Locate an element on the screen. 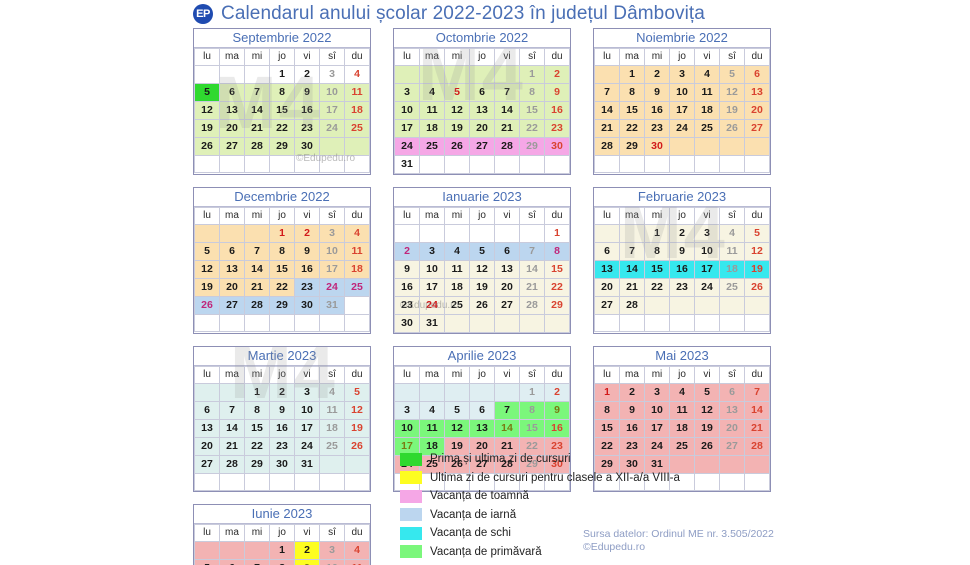 Image resolution: width=970 pixels, height=565 pixels. week-row: 12 13 14 15 16 17 18 is located at coordinates (282, 269).